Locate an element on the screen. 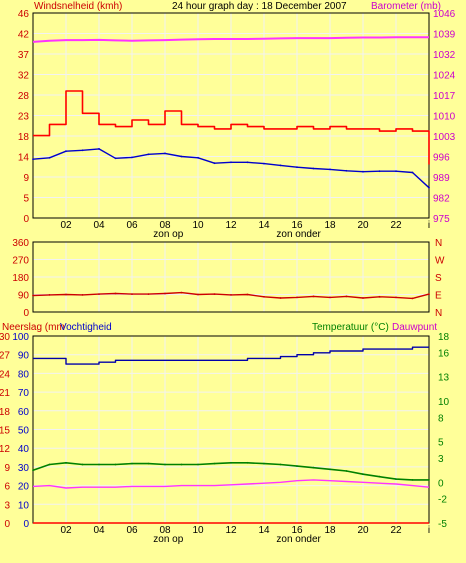 The width and height of the screenshot is (466, 563). barometer-tick-label: 1017 is located at coordinates (444, 96).